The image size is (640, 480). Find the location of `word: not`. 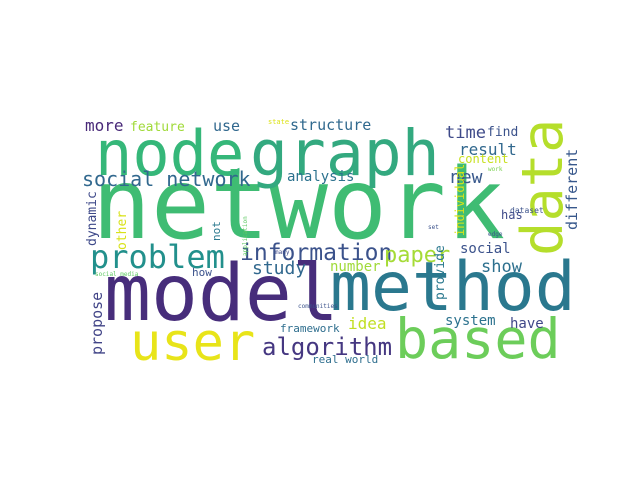

word: not is located at coordinates (216, 231).